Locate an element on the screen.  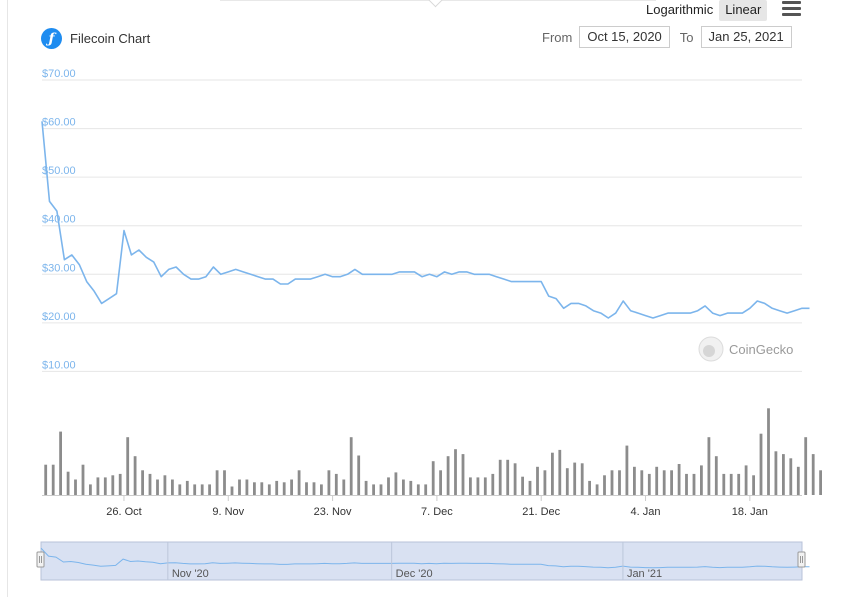
y-tick-label: $50.00 is located at coordinates (59, 171).